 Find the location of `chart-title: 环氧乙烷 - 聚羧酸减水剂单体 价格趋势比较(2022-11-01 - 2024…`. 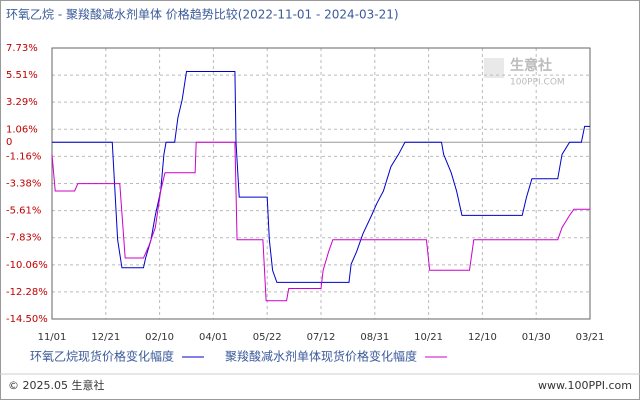

chart-title: 环氧乙烷 - 聚羧酸减水剂单体 价格趋势比较(2022-11-01 - 2024… is located at coordinates (202, 14).